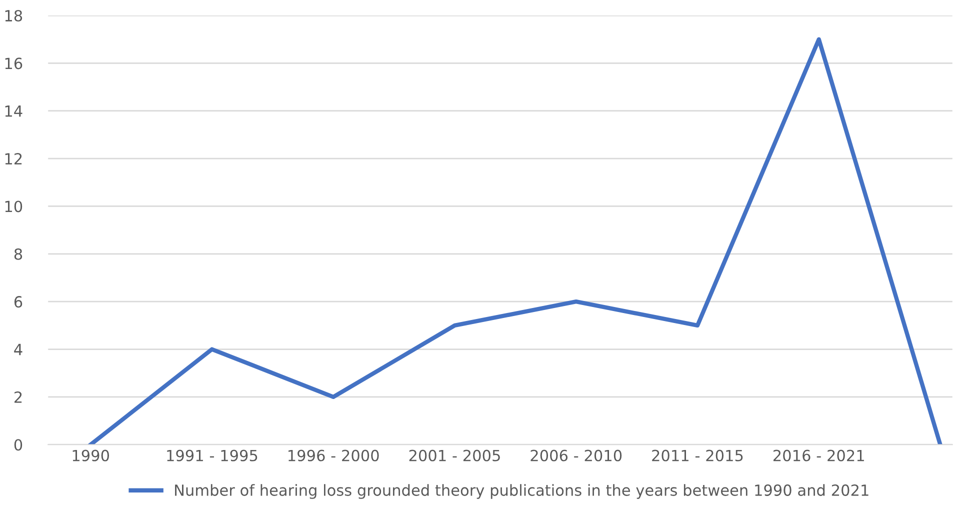 The width and height of the screenshot is (962, 517). I want to click on y-tick-label: 18, so click(13, 16).